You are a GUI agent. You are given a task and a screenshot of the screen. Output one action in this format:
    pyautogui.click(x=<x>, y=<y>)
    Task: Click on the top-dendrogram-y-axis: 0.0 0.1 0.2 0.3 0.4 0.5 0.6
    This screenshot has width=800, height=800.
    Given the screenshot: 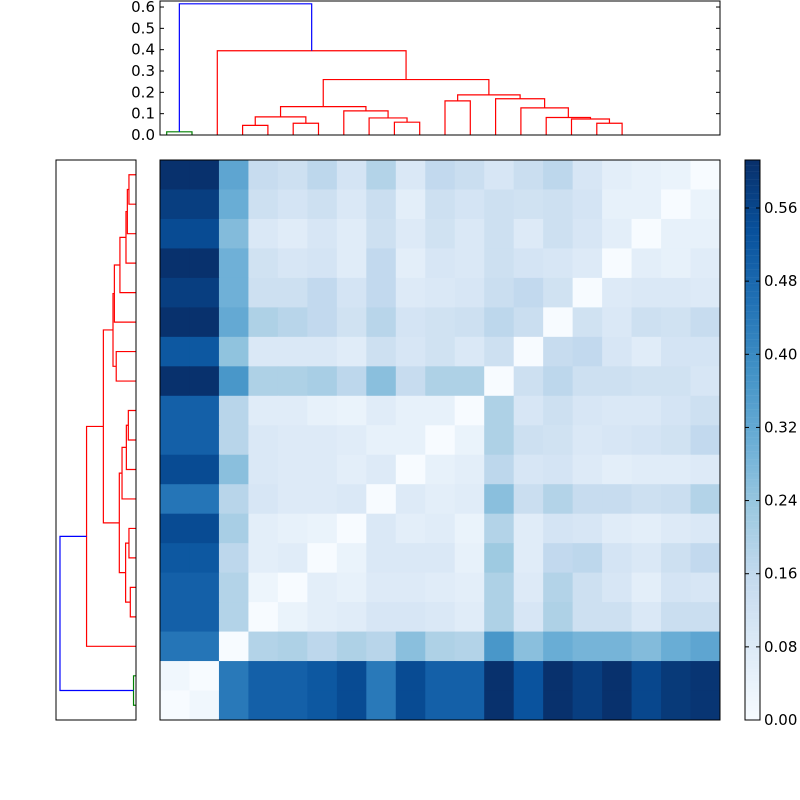 What is the action you would take?
    pyautogui.click(x=425, y=72)
    